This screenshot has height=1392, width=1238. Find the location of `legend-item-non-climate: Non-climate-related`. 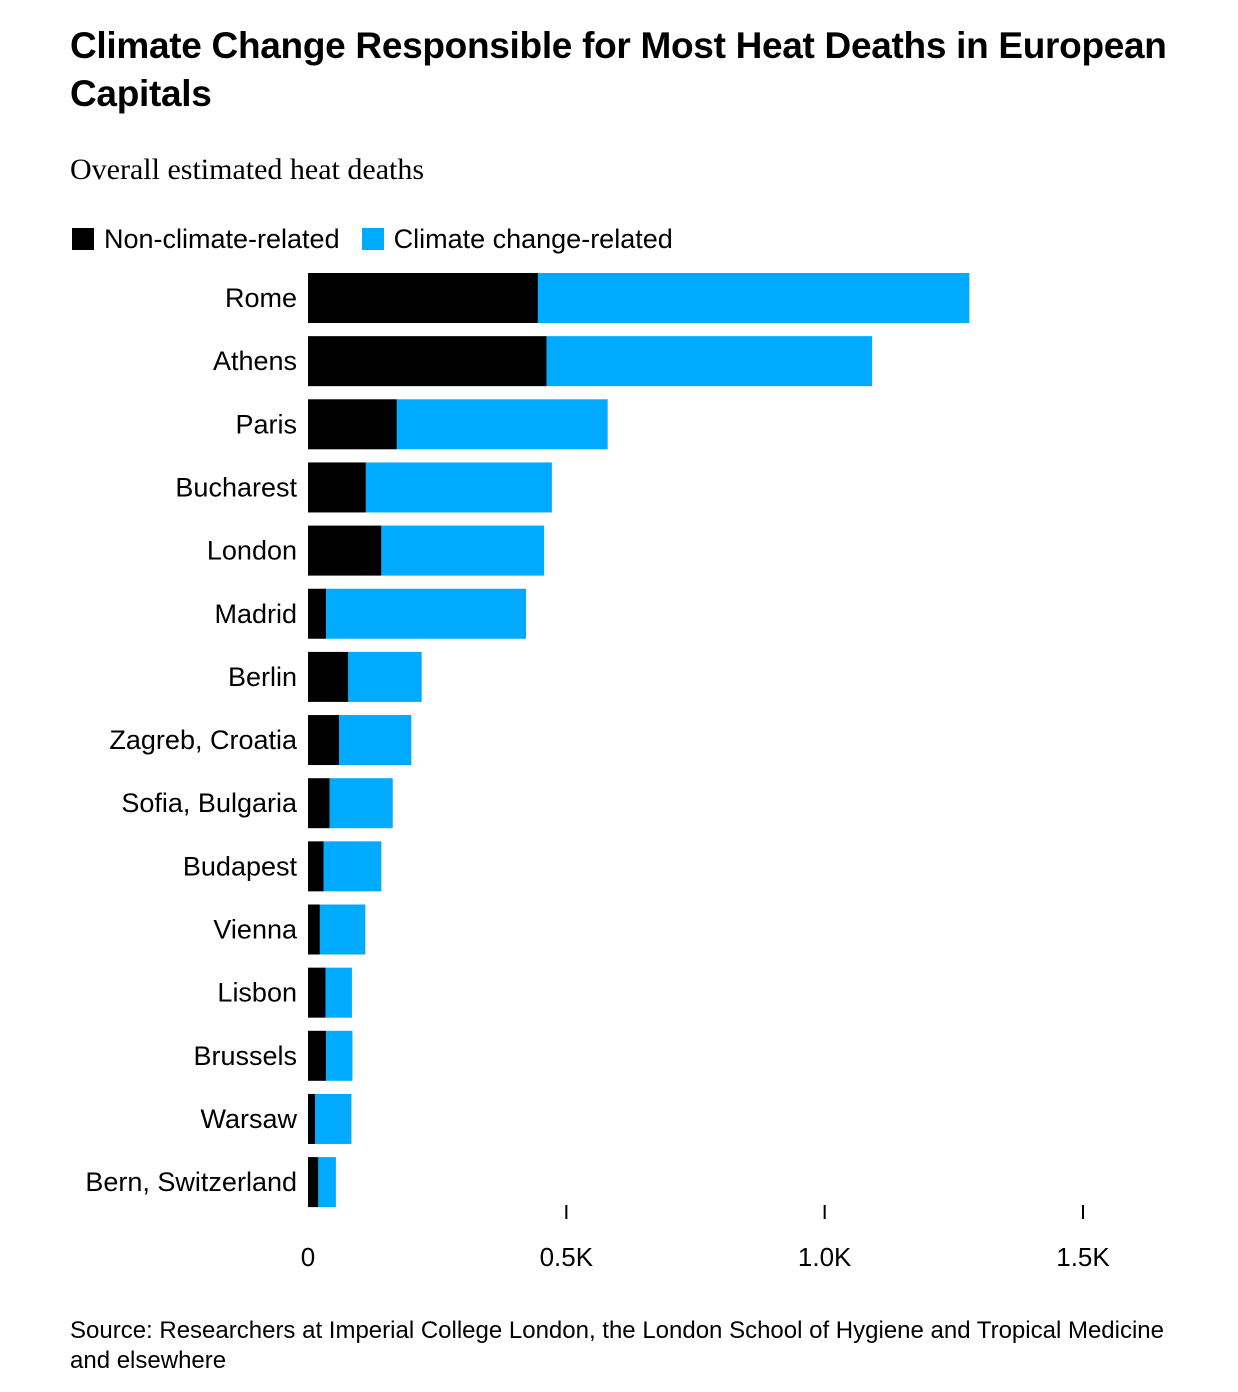

legend-item-non-climate: Non-climate-related is located at coordinates (206, 239).